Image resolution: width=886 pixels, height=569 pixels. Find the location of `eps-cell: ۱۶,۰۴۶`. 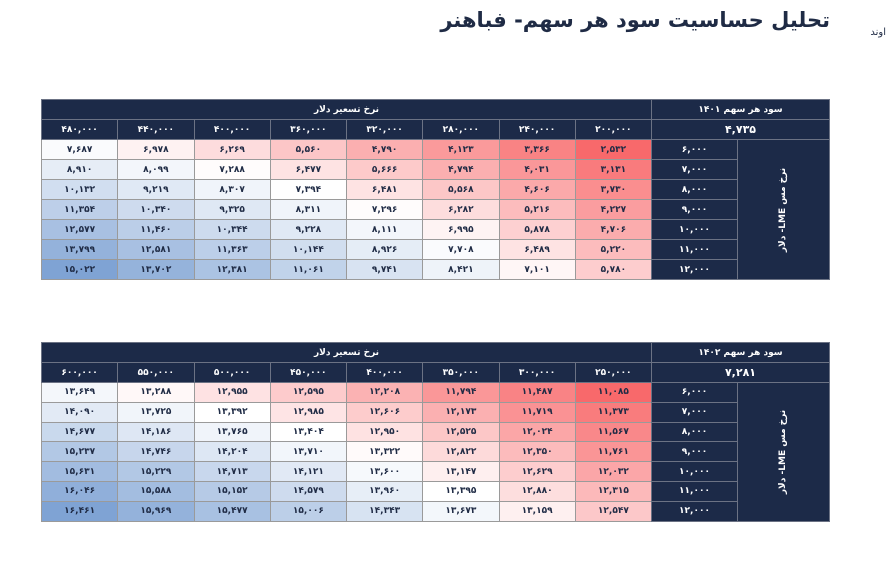

eps-cell: ۱۶,۰۴۶ is located at coordinates (79, 491).